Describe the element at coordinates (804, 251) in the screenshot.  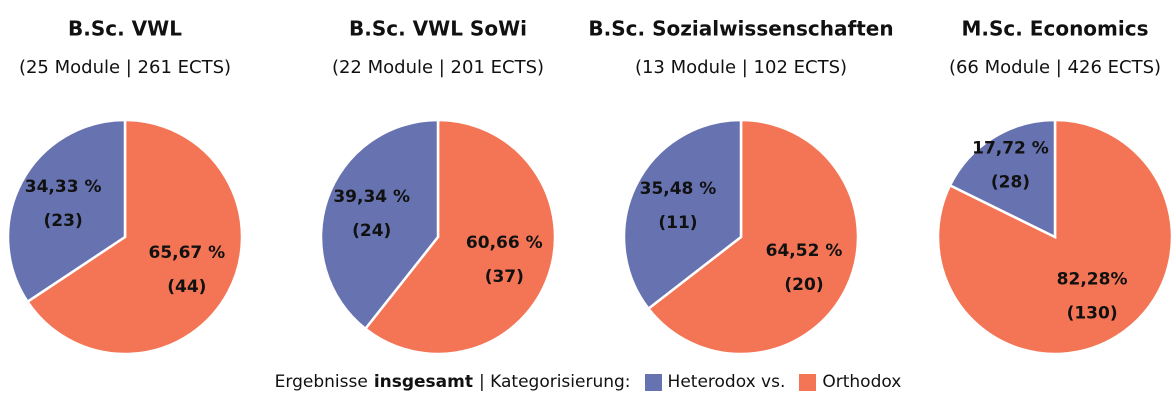
I see `value-label: 64,52 %` at that location.